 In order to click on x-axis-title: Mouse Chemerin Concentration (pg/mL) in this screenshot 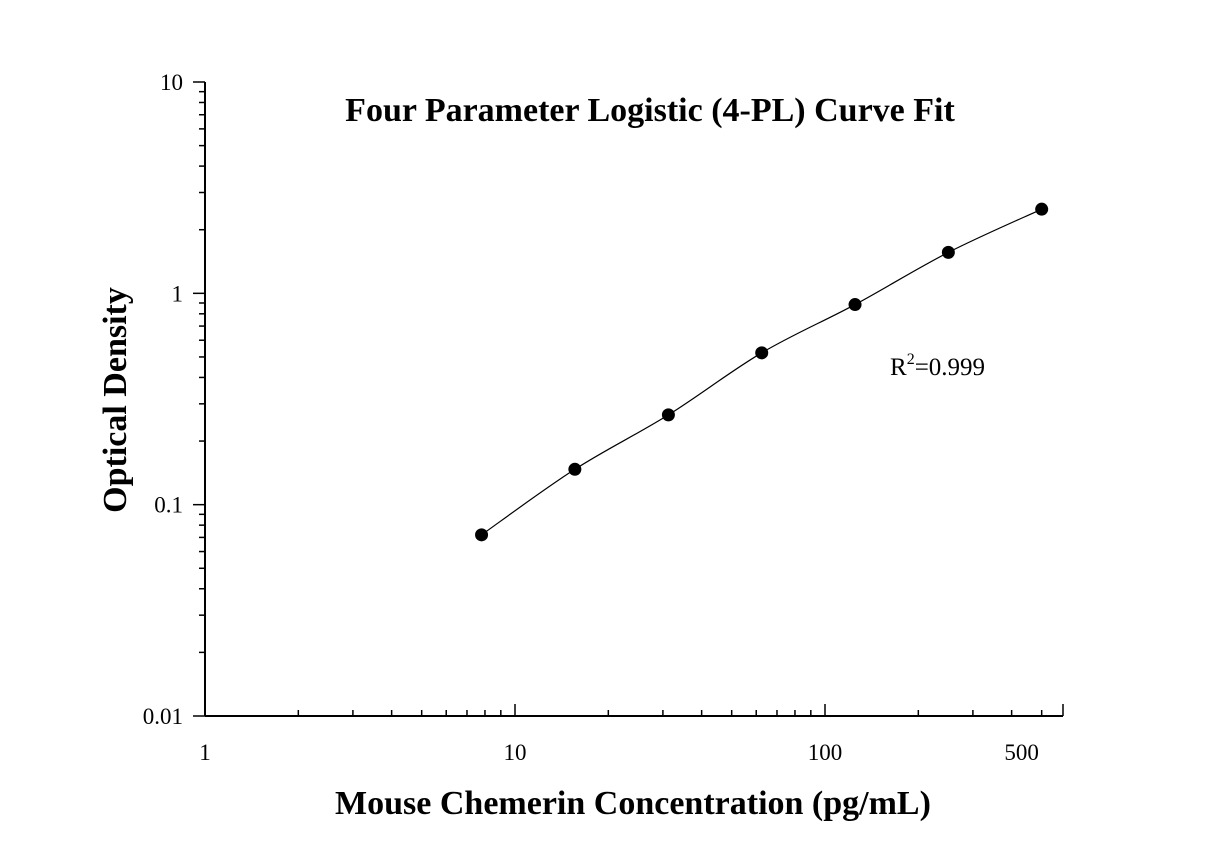, I will do `click(633, 803)`.